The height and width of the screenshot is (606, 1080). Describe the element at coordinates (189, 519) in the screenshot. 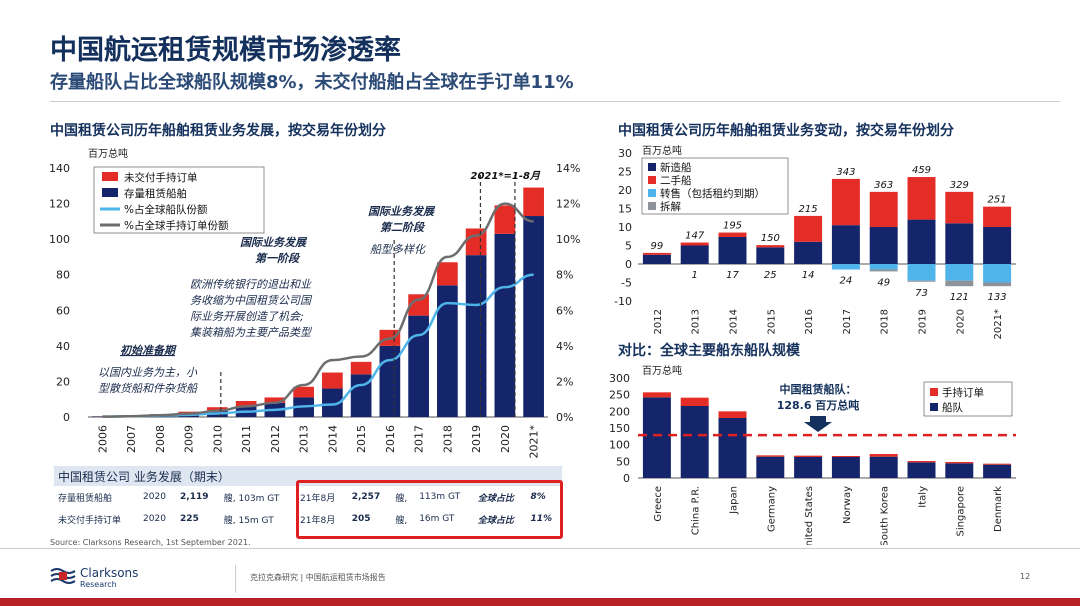

I see `table-cell: 225` at that location.